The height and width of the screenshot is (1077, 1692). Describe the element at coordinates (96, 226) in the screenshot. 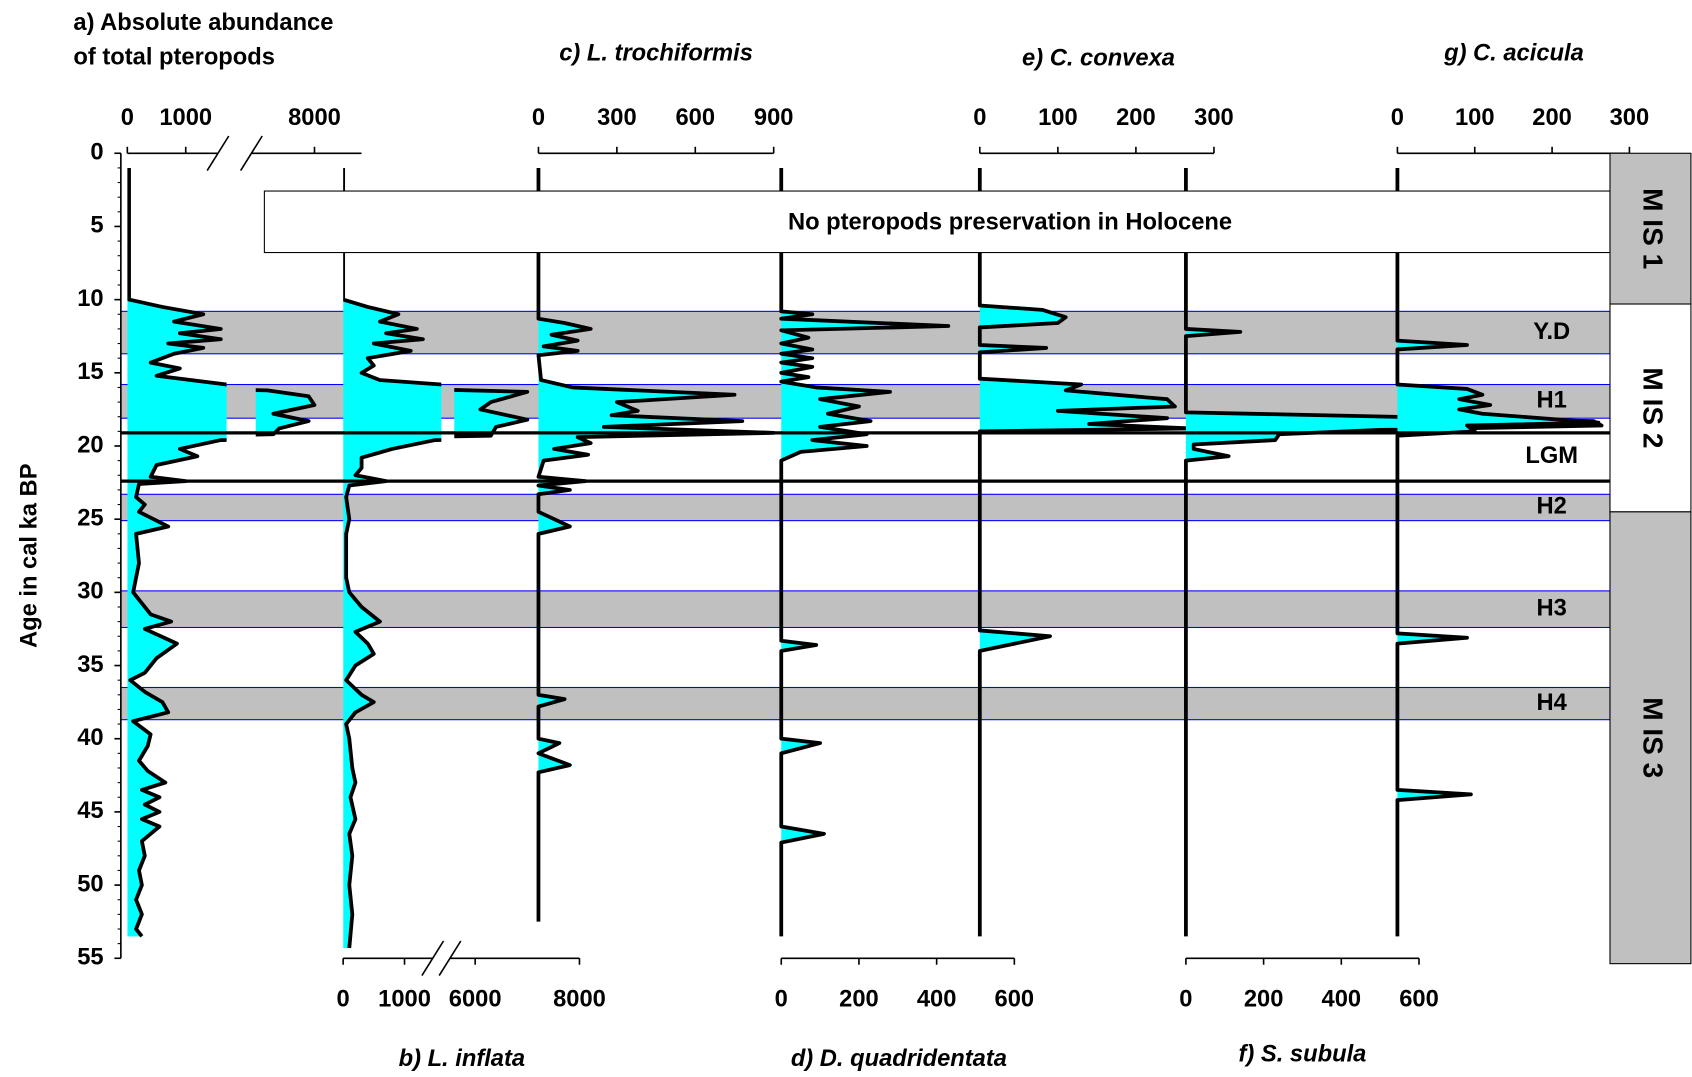

I see `y-tick-label: 5` at that location.